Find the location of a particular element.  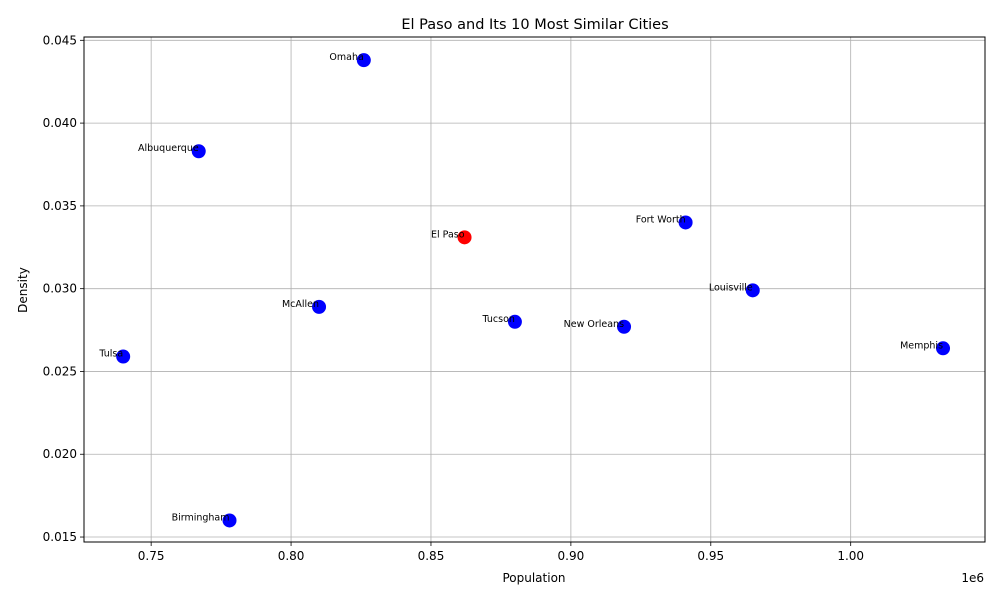

x-axis-offset-label: 1e6 is located at coordinates (972, 578).